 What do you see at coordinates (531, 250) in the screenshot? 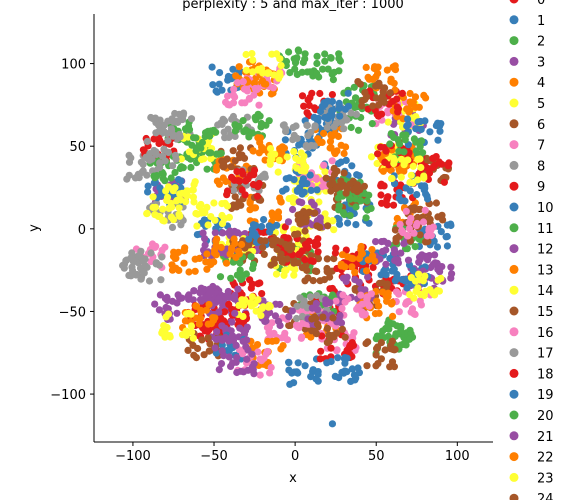
I see `legend-item-12: 12` at bounding box center [531, 250].